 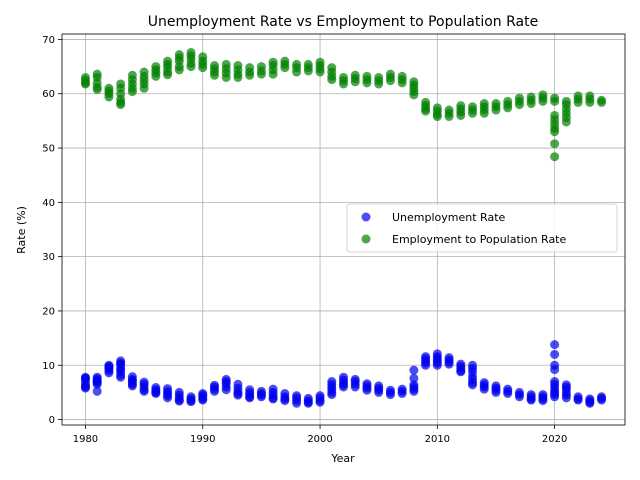 I want to click on y-tick-label: 0, so click(x=52, y=420).